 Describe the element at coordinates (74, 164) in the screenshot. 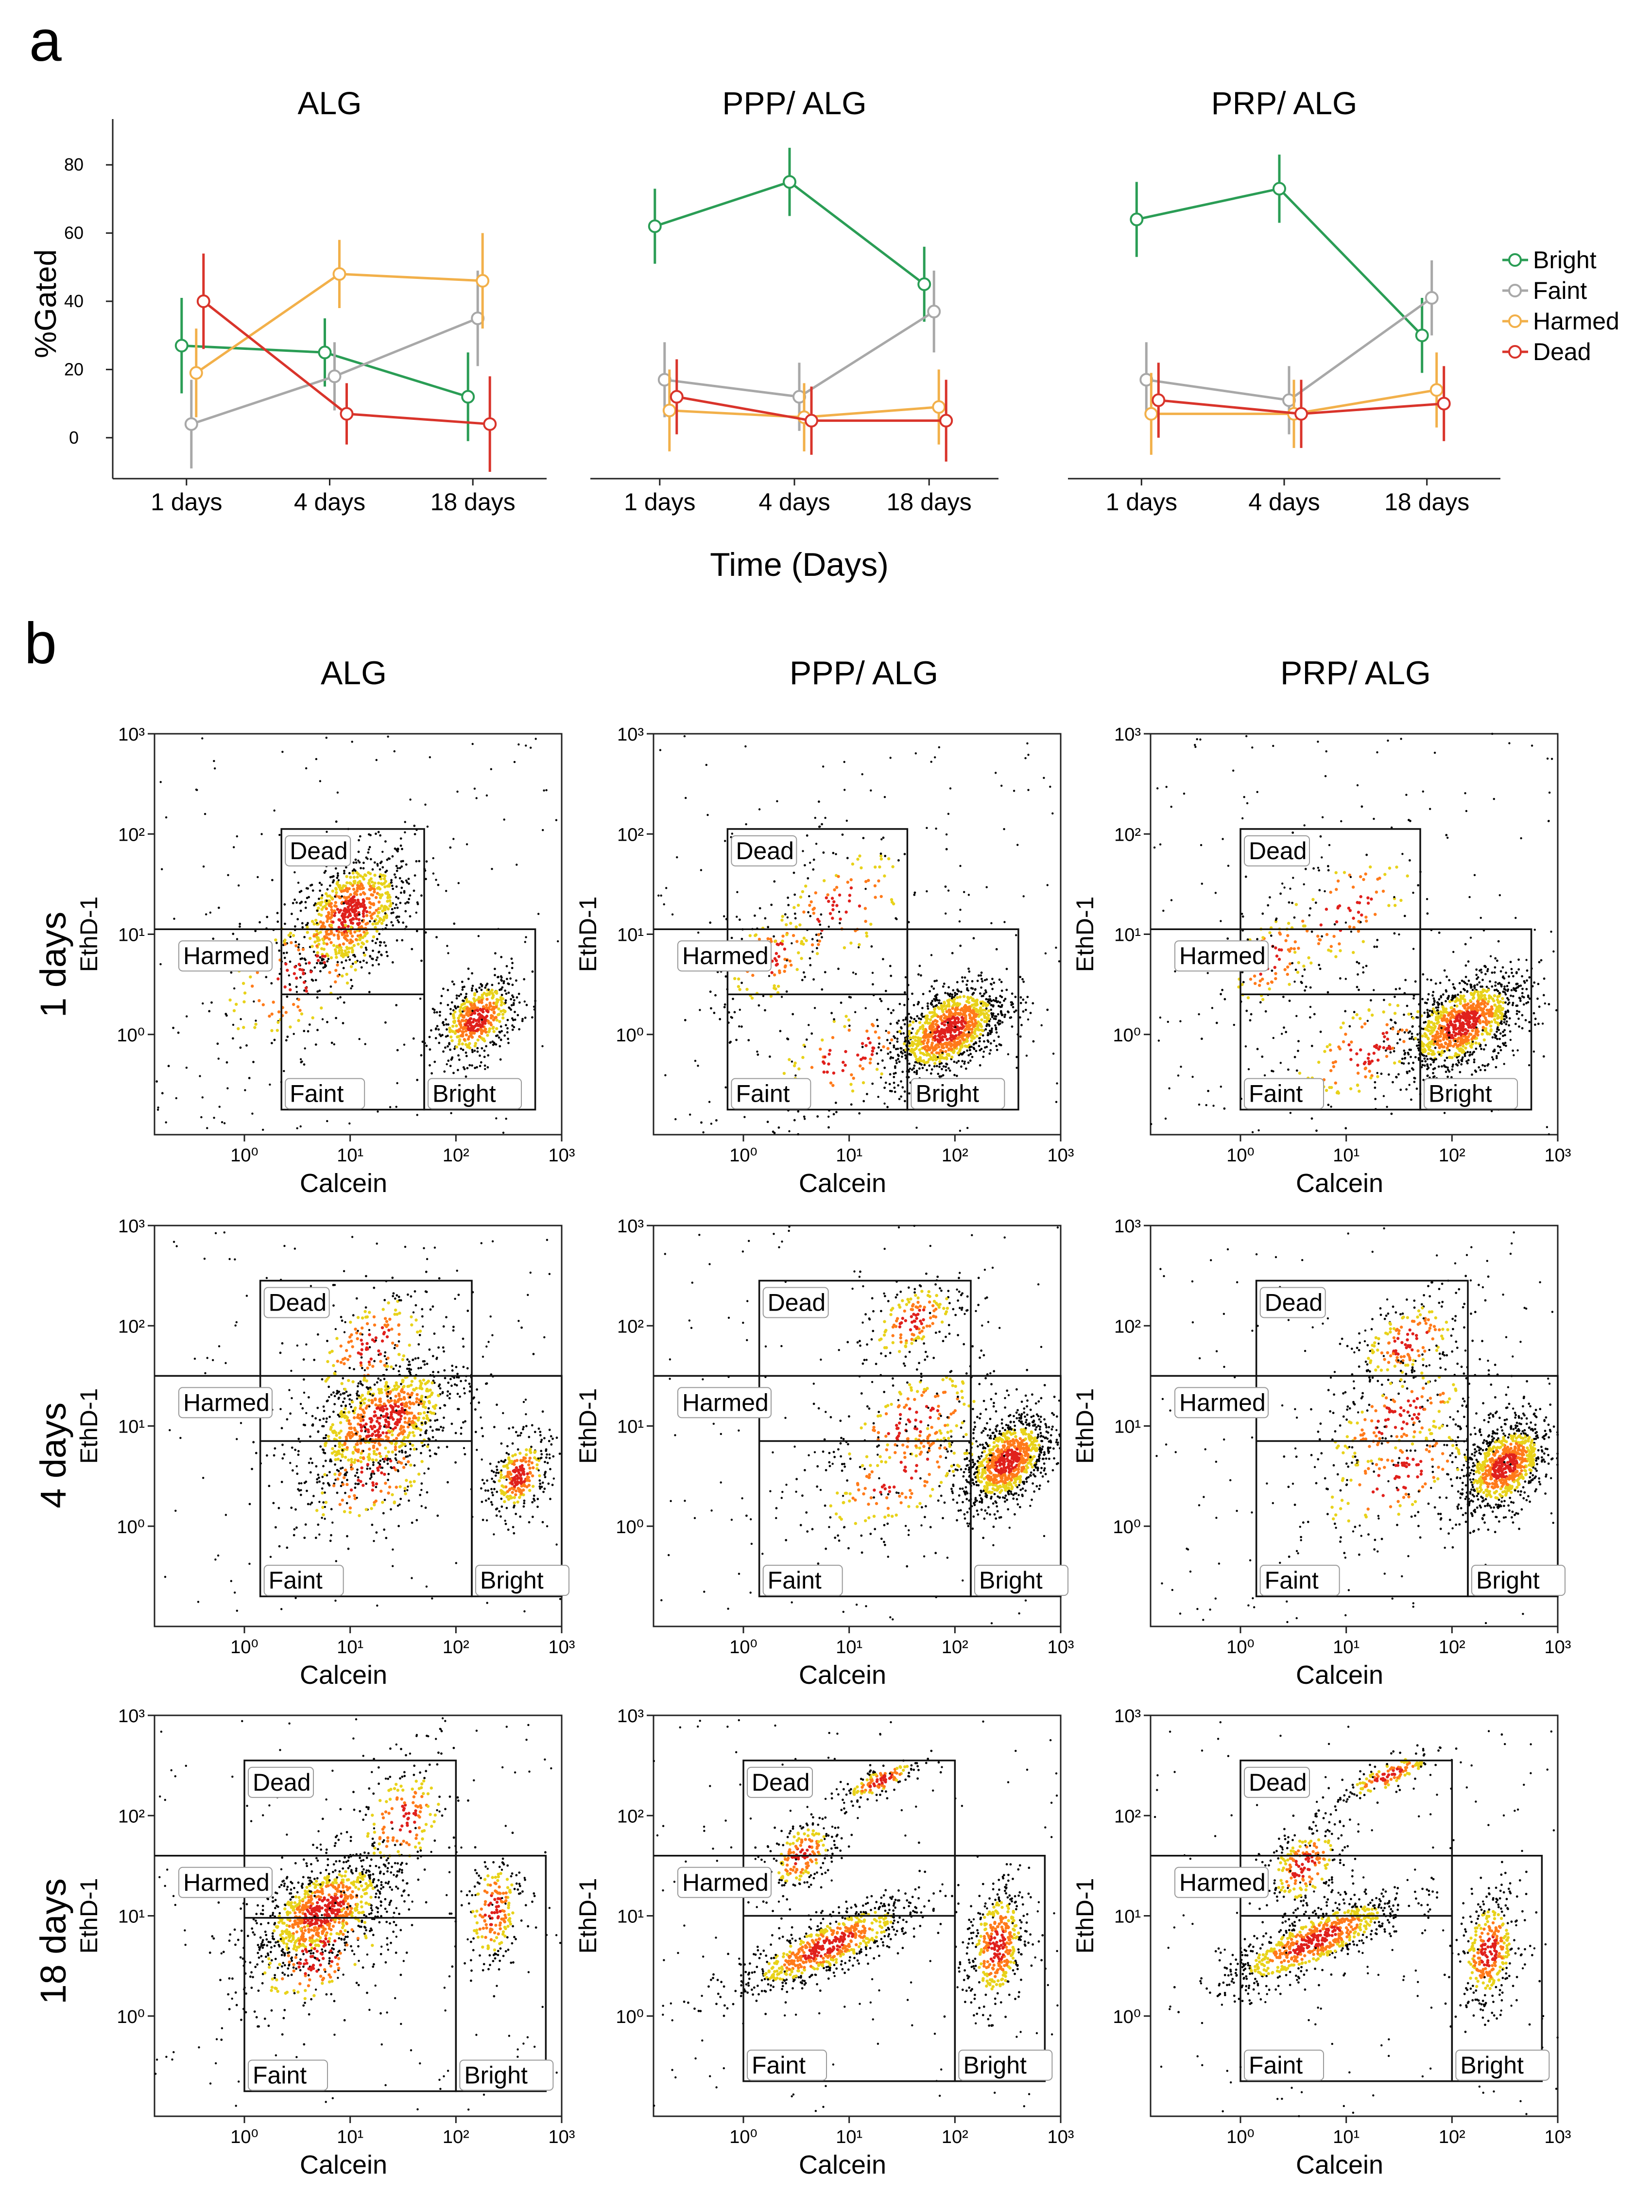

I see `y-tick-label: 80` at that location.